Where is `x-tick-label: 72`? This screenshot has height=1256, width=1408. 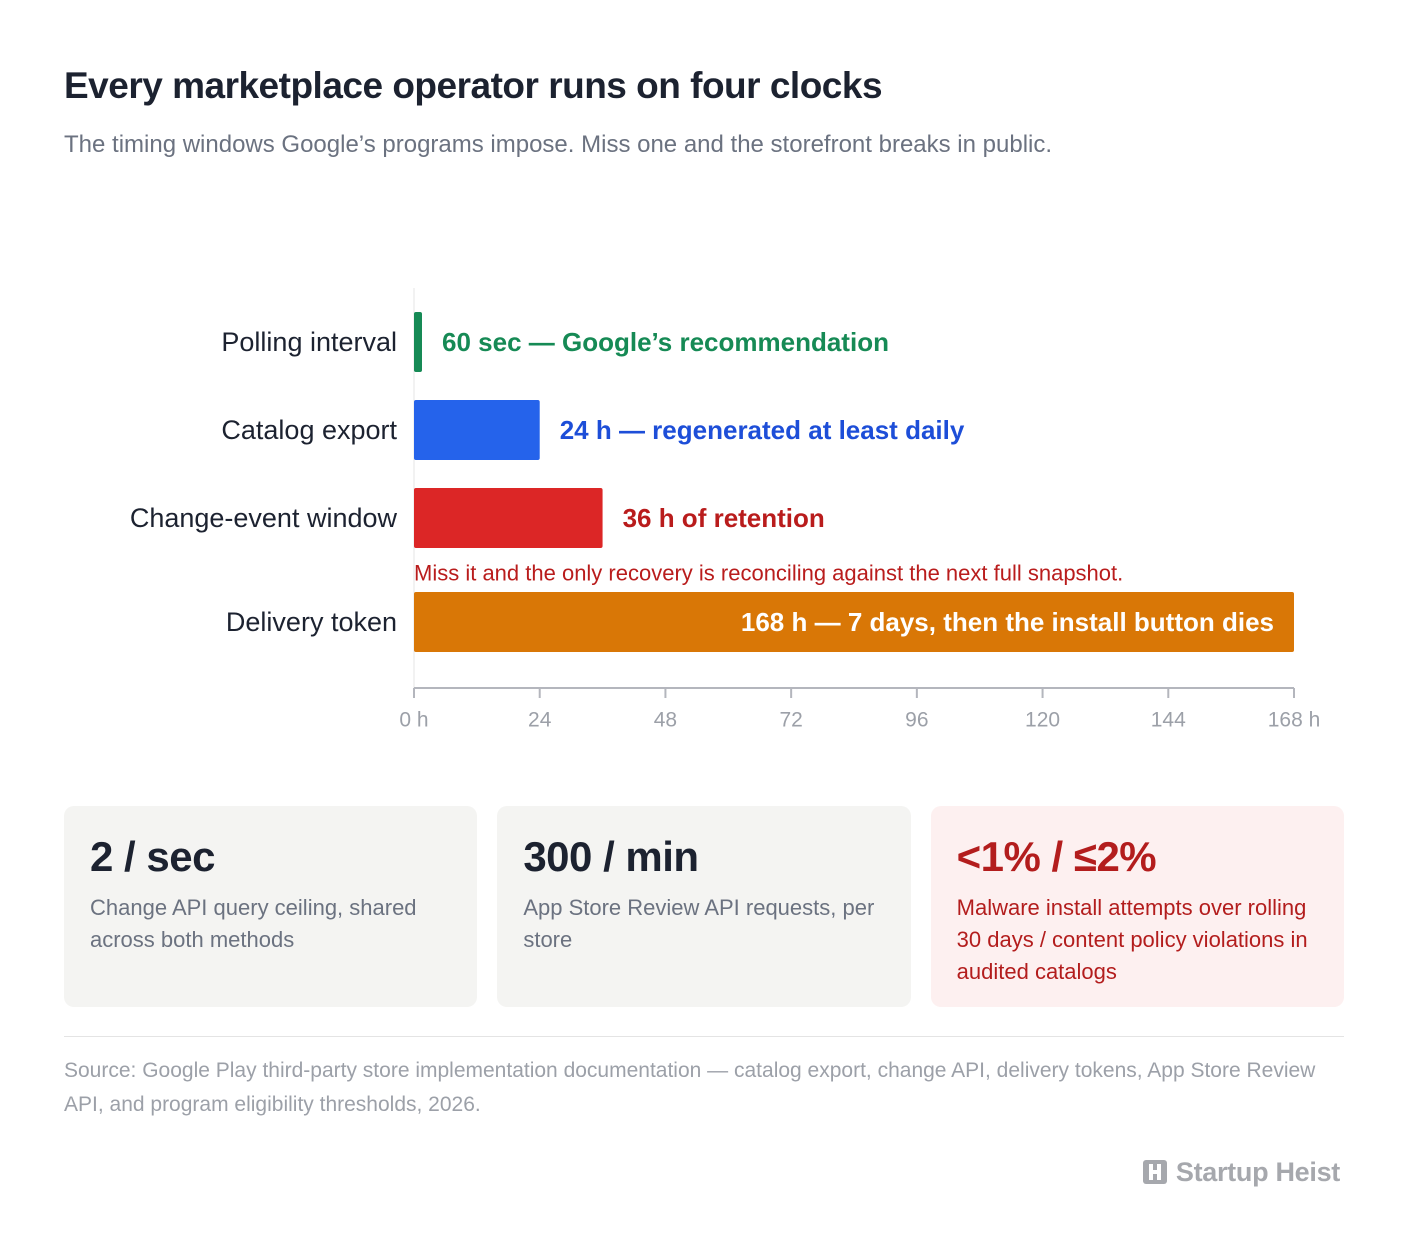
x-tick-label: 72 is located at coordinates (790, 720).